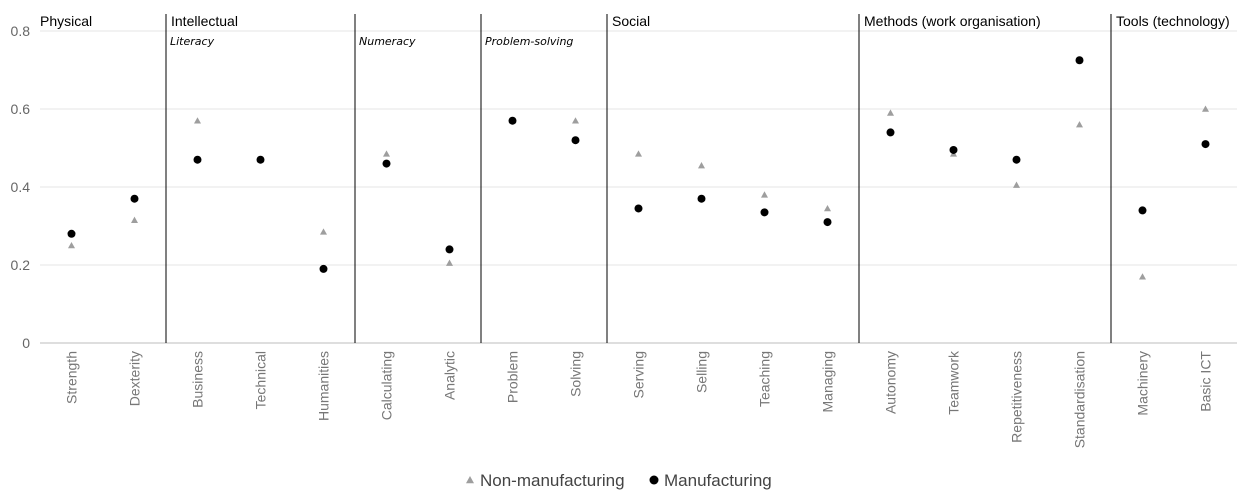 The height and width of the screenshot is (492, 1237). What do you see at coordinates (1017, 397) in the screenshot?
I see `x-tick-label: Repetitiveness` at bounding box center [1017, 397].